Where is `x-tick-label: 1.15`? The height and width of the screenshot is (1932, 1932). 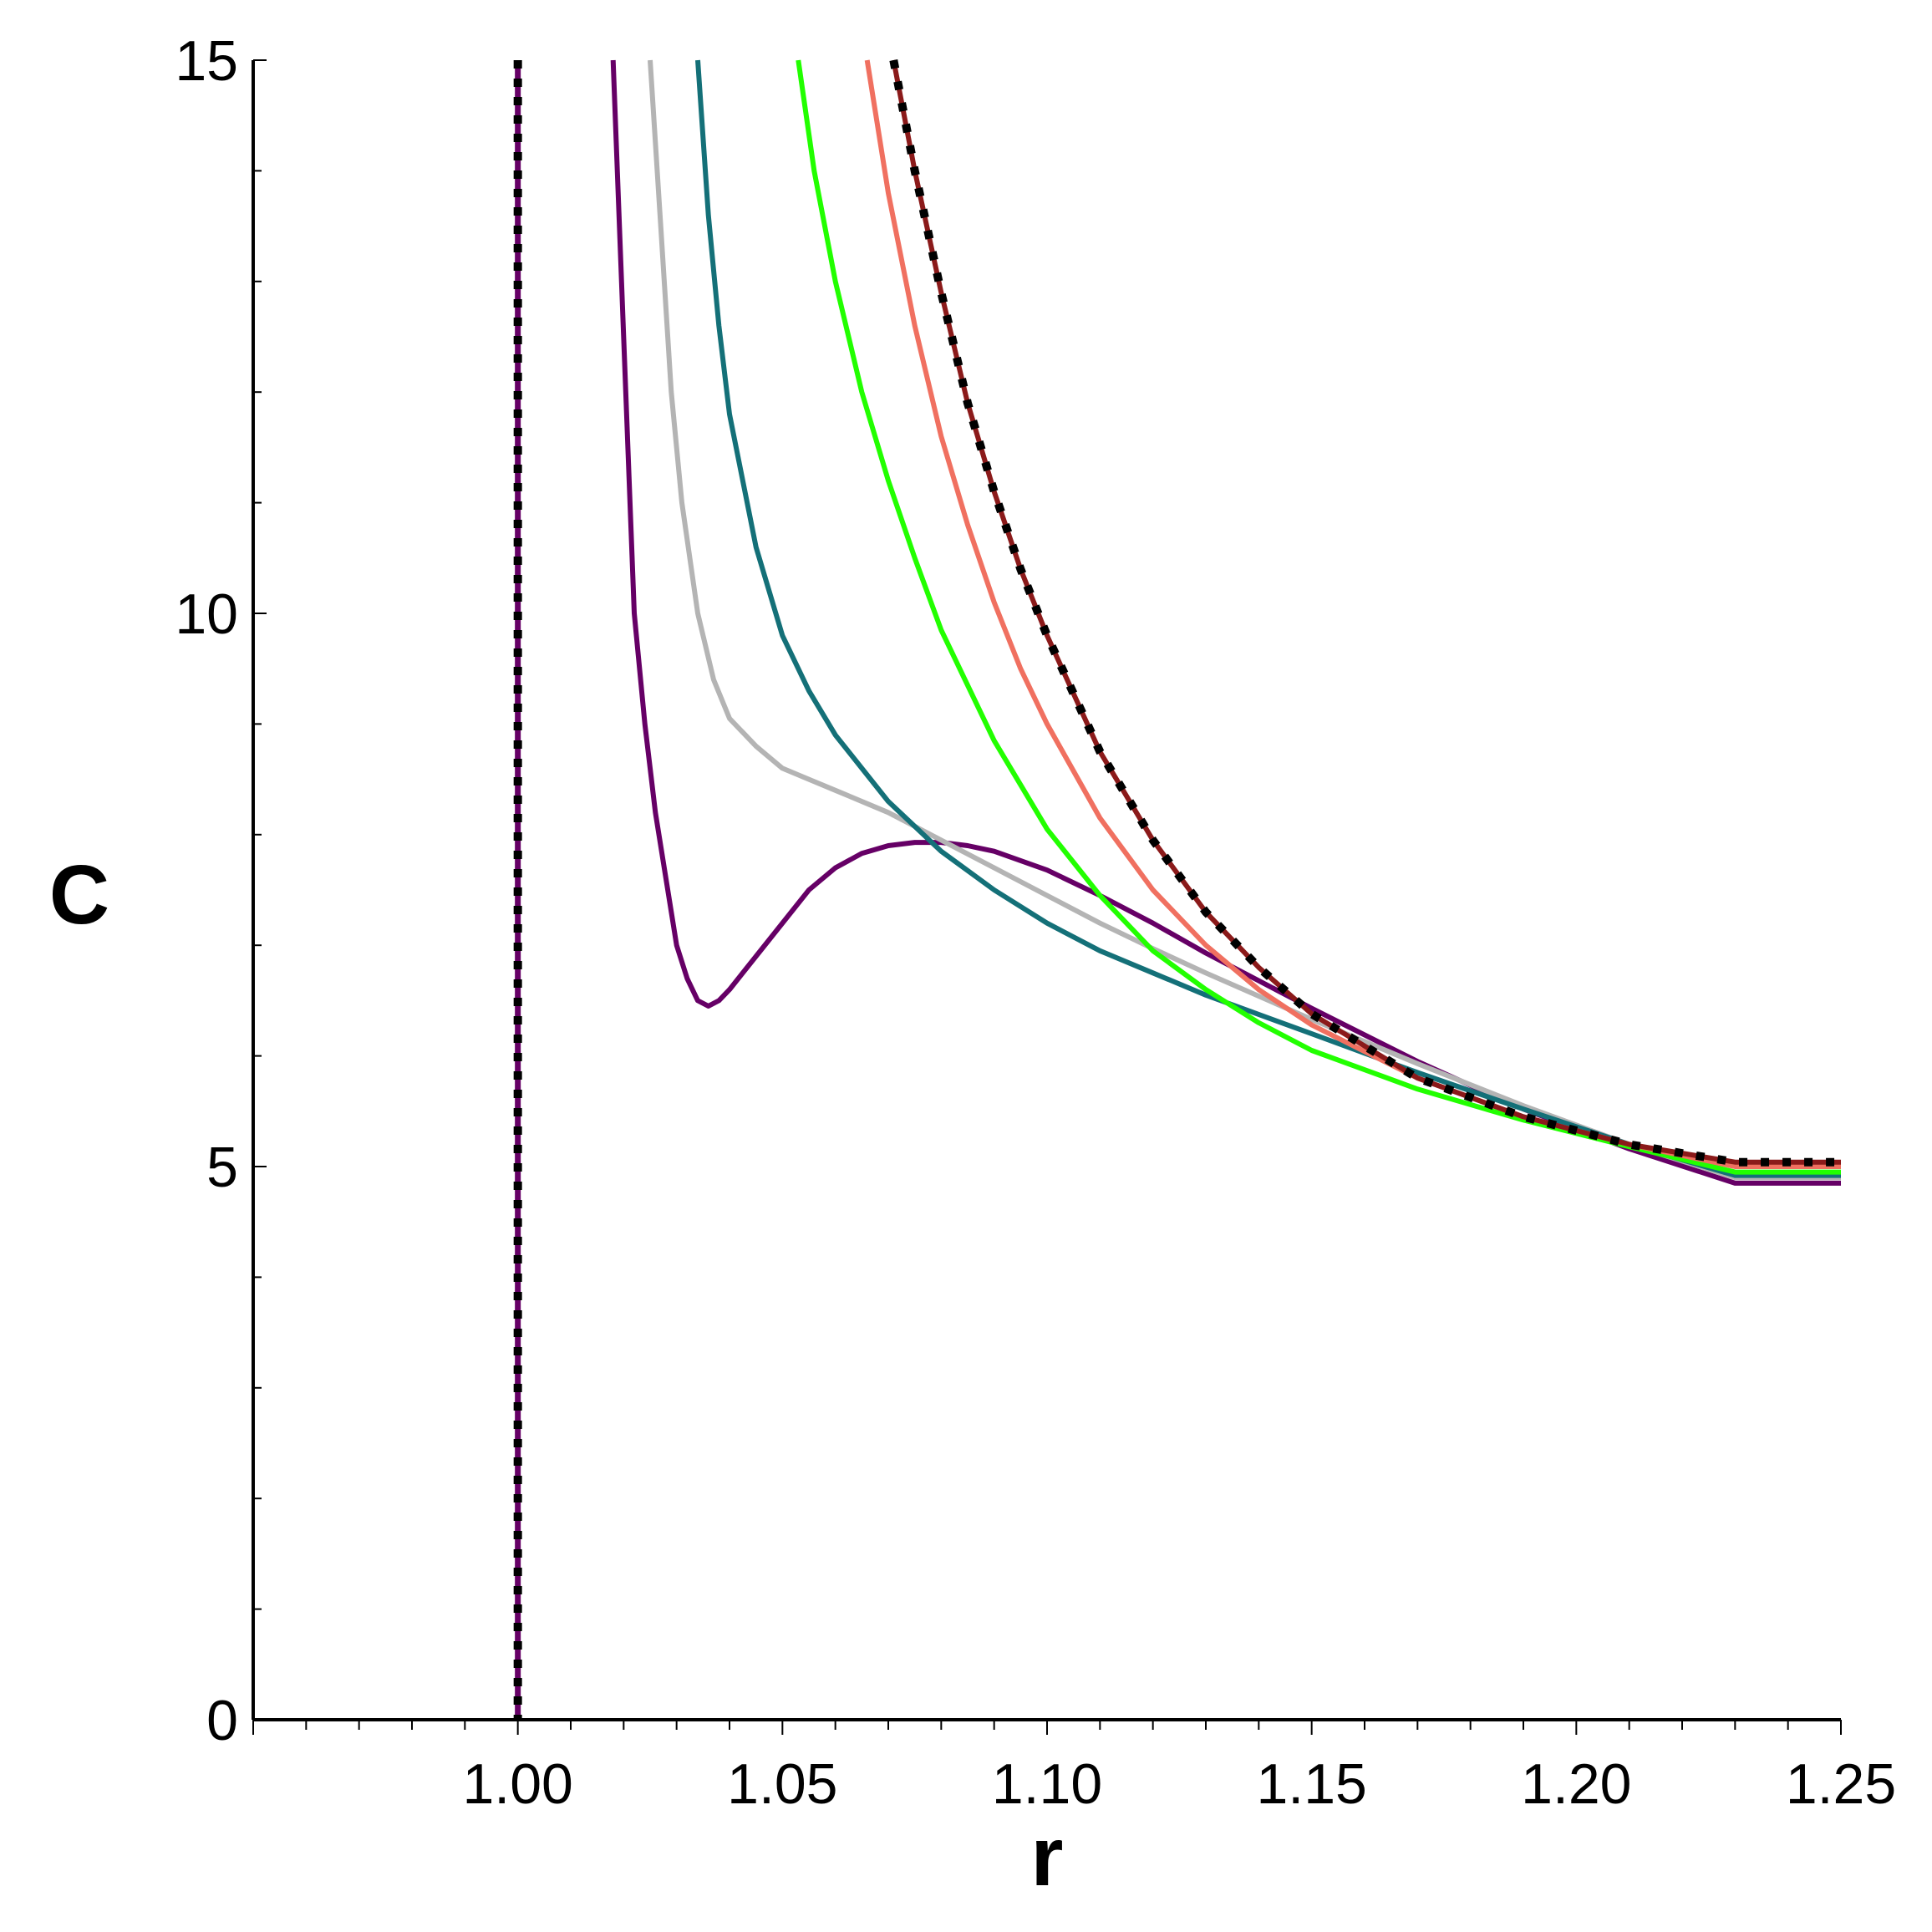
x-tick-label: 1.15 is located at coordinates (1311, 1784).